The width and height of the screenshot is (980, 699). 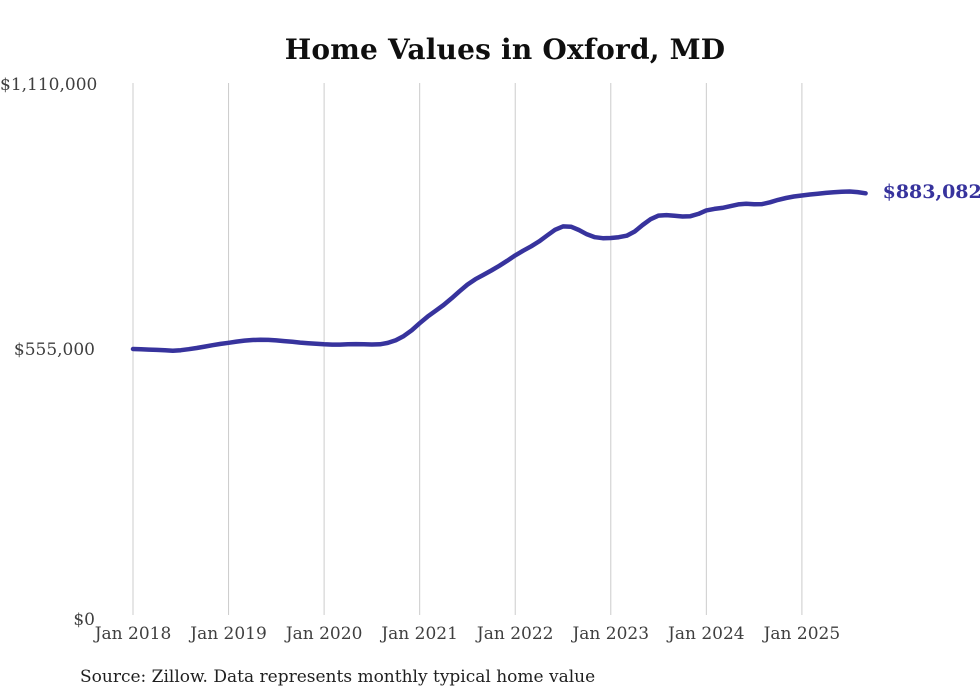 I want to click on x-axis-tick-label-jan-2024: Jan 2024, so click(x=706, y=634).